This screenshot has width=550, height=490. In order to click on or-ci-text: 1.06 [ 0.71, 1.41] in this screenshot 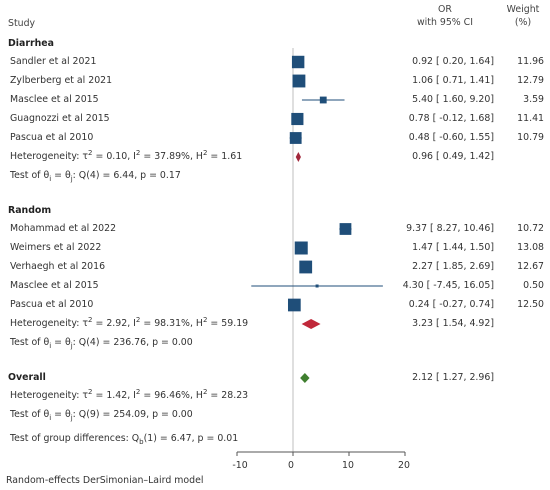, I will do `click(453, 80)`.